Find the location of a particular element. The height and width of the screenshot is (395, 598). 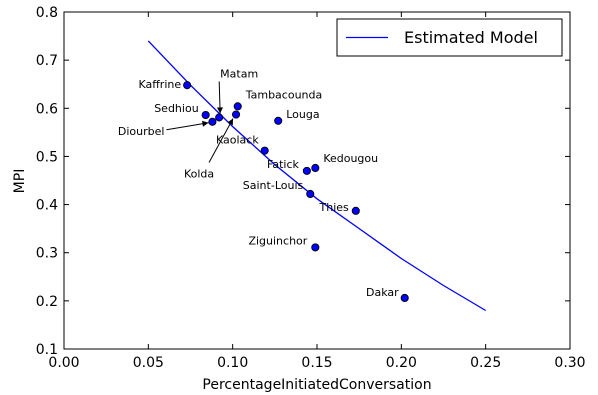

label-tambacounda: Tambacounda is located at coordinates (284, 94).